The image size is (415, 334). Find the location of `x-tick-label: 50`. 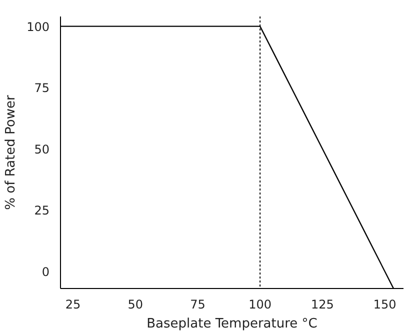

x-tick-label: 50 is located at coordinates (135, 305).